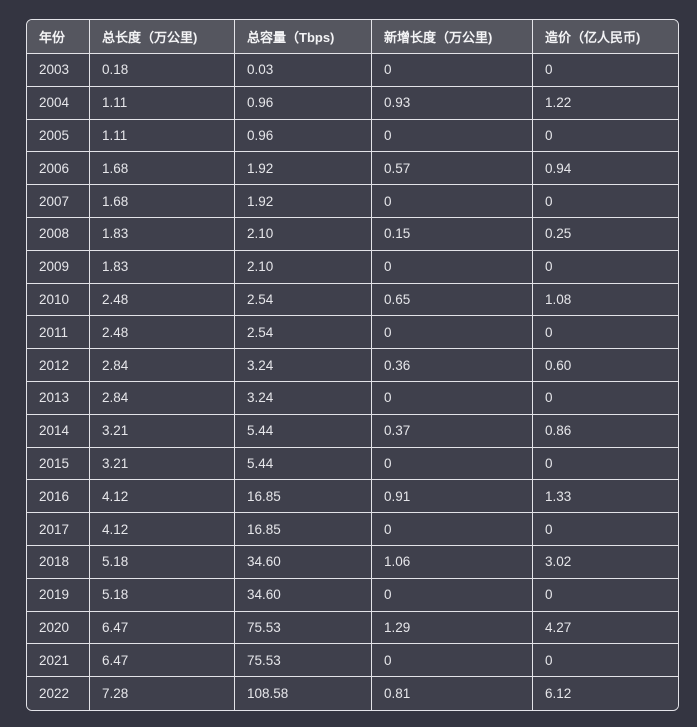 This screenshot has width=697, height=727. I want to click on cell-year: 2012, so click(58, 365).